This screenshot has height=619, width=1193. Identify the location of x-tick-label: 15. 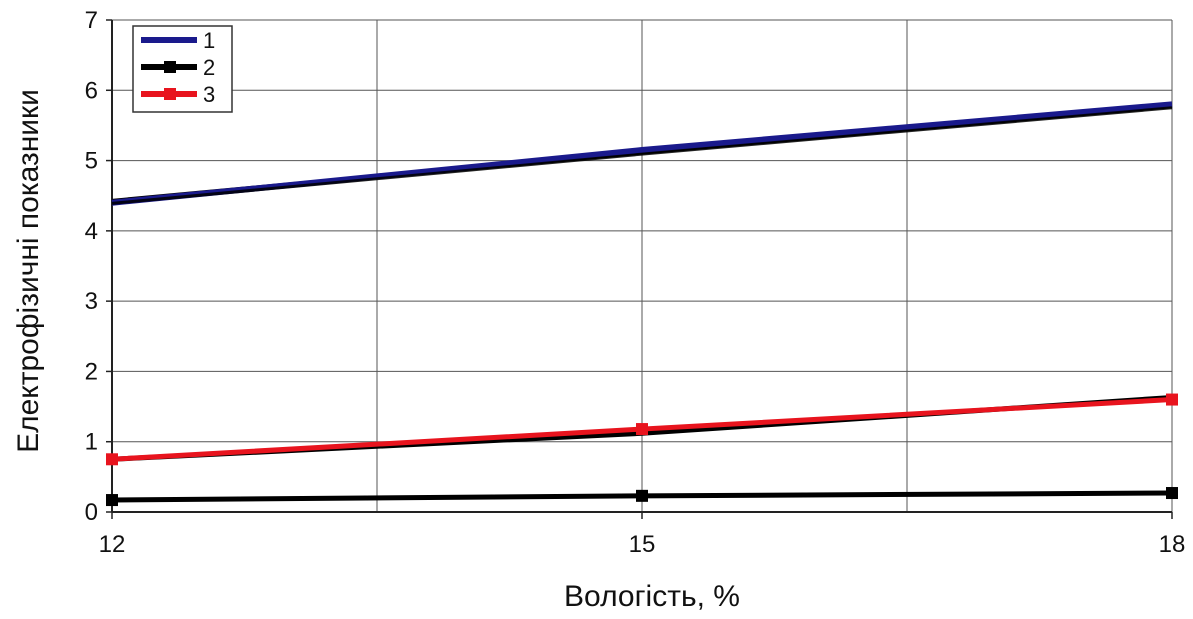
(642, 544).